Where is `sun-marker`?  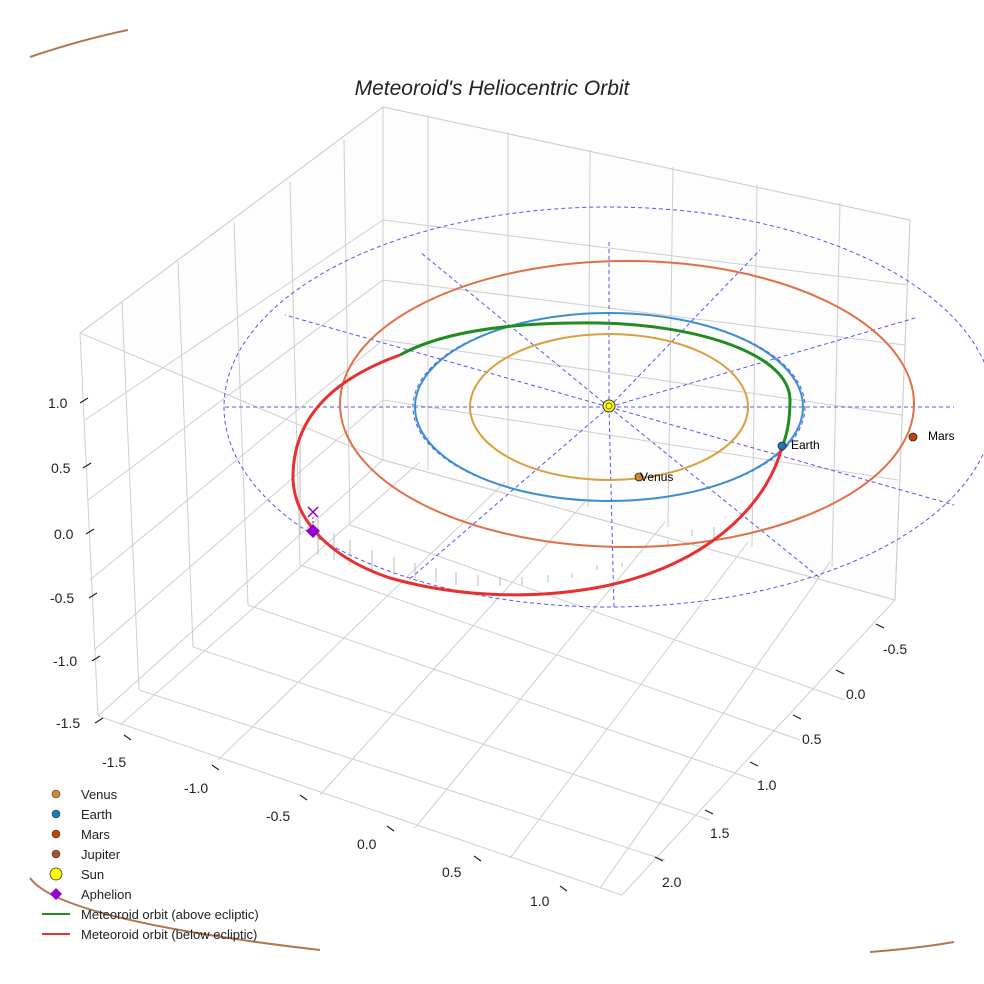 sun-marker is located at coordinates (609, 406).